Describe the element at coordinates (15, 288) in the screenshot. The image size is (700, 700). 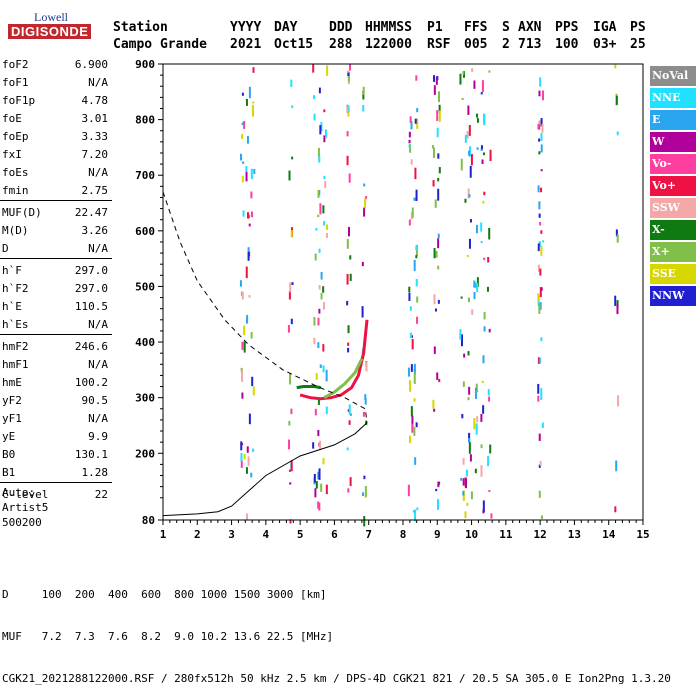
I see `param-name: h`F2` at that location.